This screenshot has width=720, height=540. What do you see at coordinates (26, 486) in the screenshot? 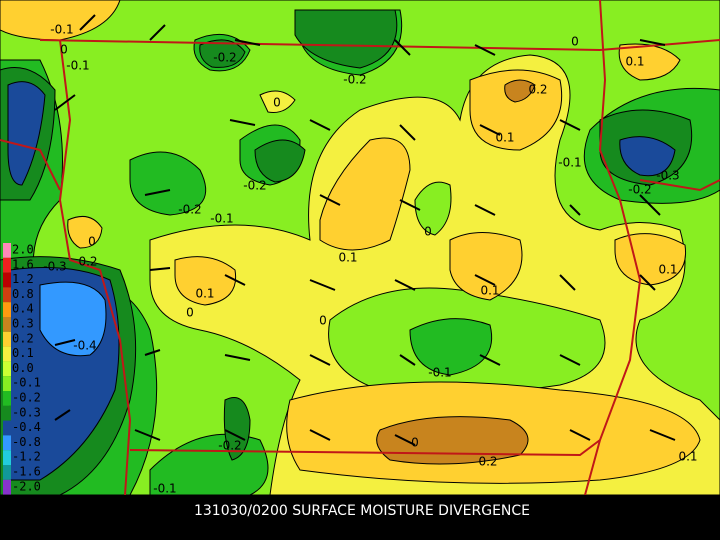
I see `legend-label: -2.0` at bounding box center [26, 486].